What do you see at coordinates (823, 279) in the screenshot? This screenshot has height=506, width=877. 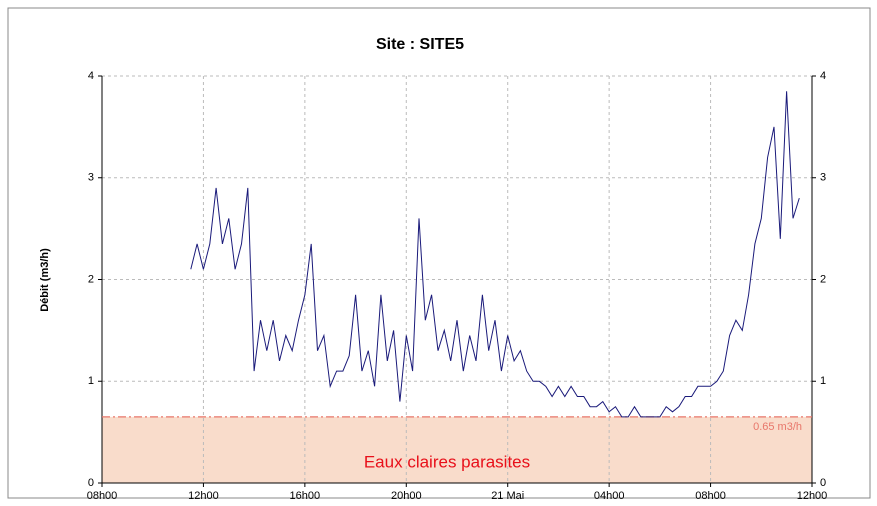 I see `y2-tick-label: 2` at bounding box center [823, 279].